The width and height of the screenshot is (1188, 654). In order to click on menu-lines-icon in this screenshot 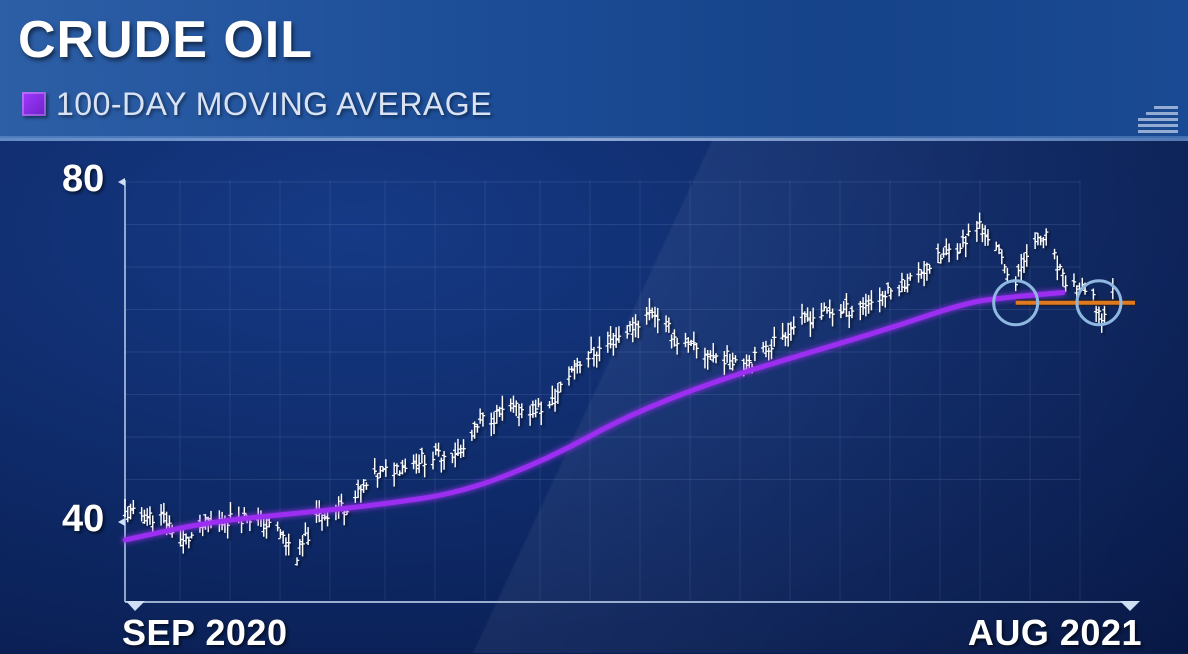, I will do `click(1158, 119)`.